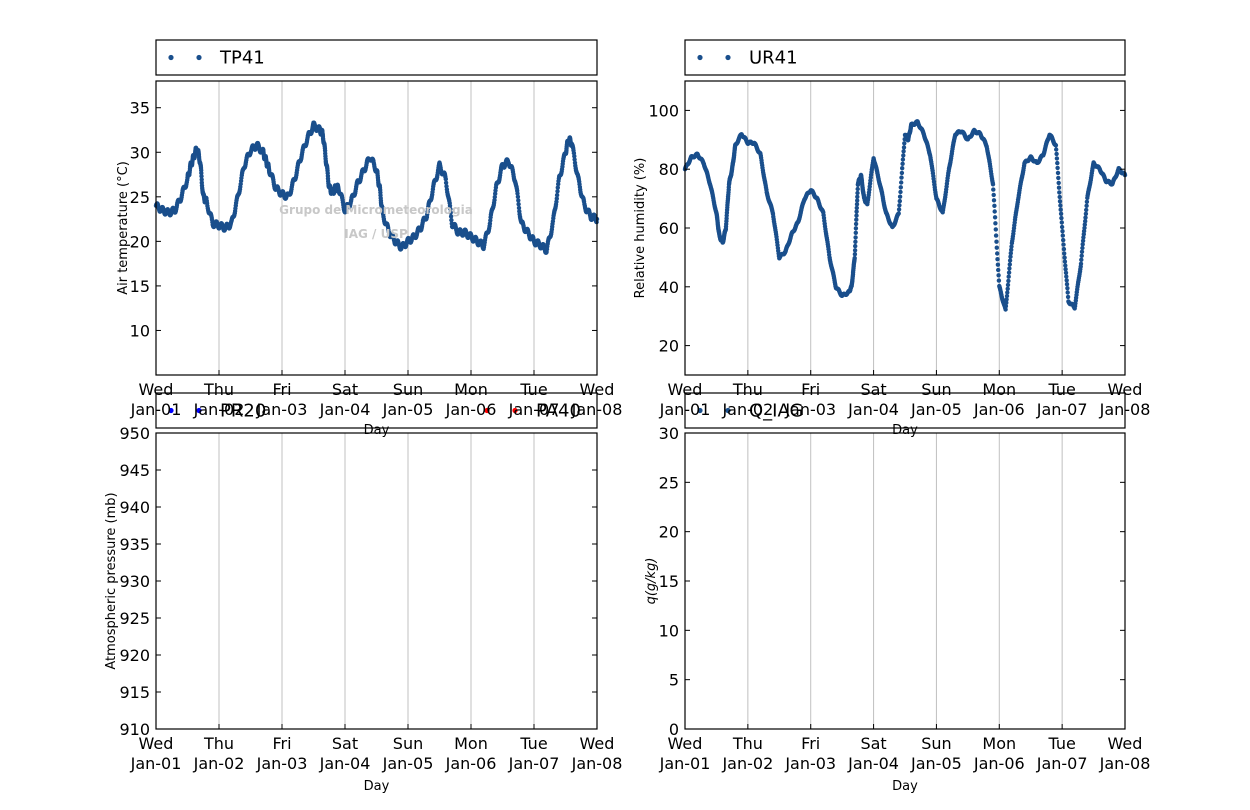 Image resolution: width=1250 pixels, height=810 pixels. I want to click on ytick-label: 940, so click(134, 507).